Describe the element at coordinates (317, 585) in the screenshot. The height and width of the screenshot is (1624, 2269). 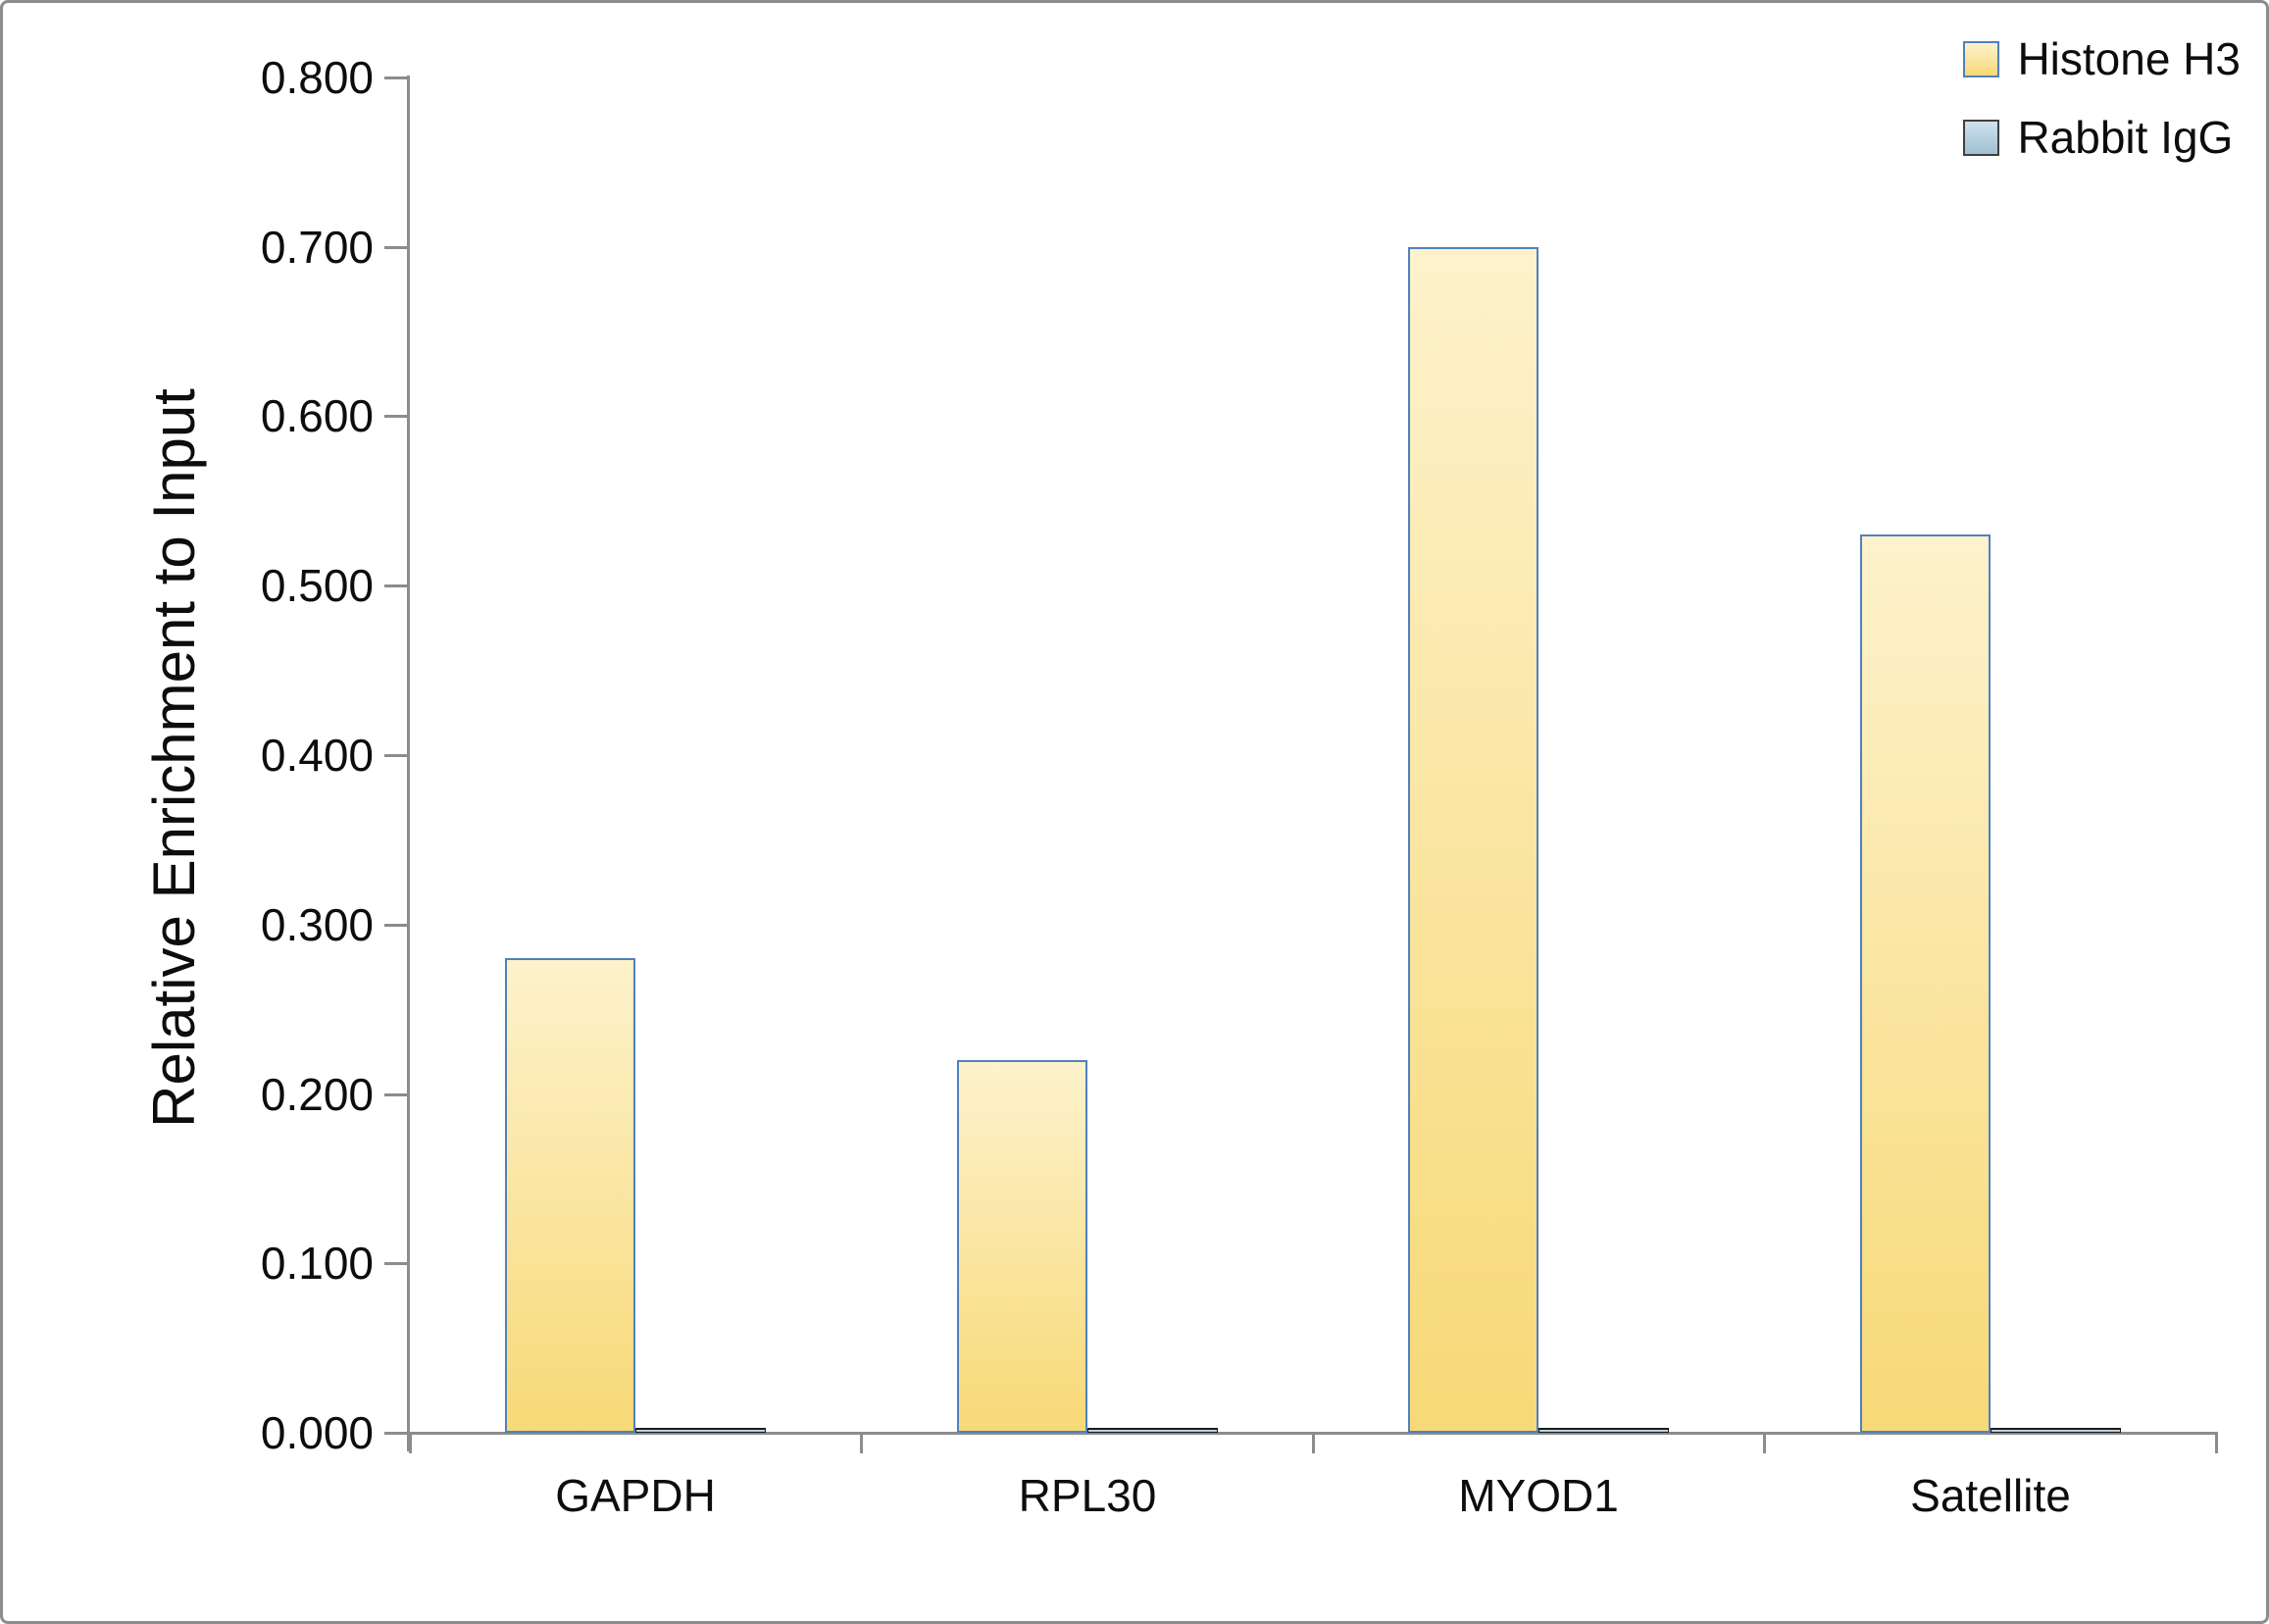
I see `y-tick-label: 0.500` at that location.